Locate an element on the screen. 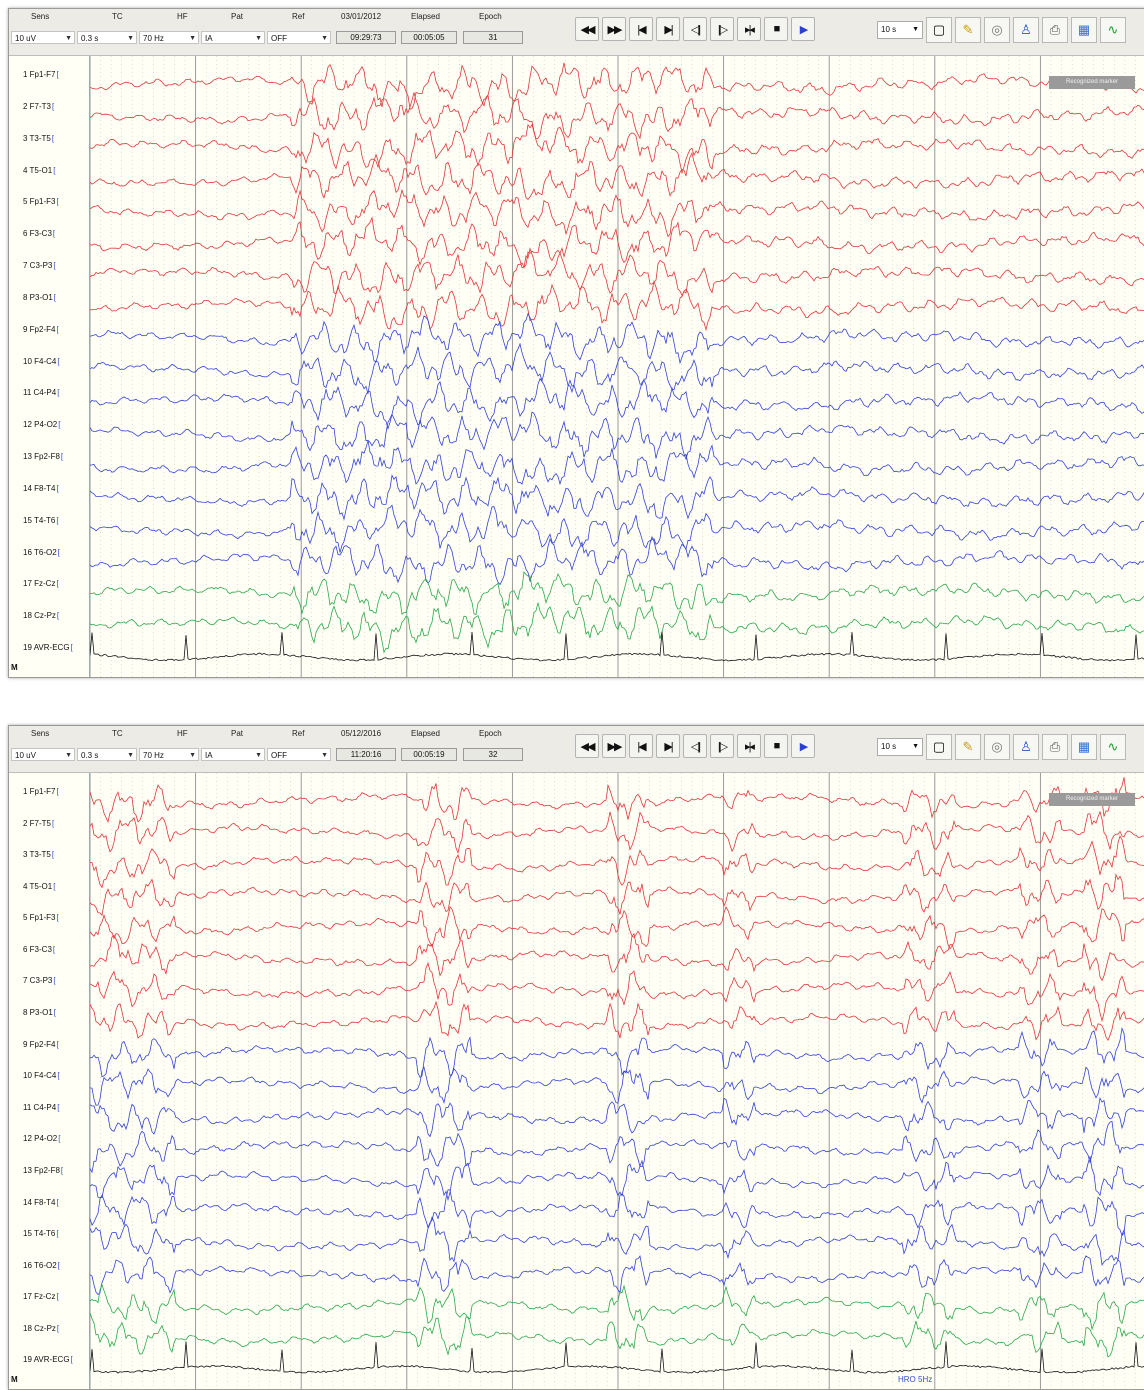 The image size is (1144, 1390). channel-label: 2 F7-T5[ is located at coordinates (48, 824).